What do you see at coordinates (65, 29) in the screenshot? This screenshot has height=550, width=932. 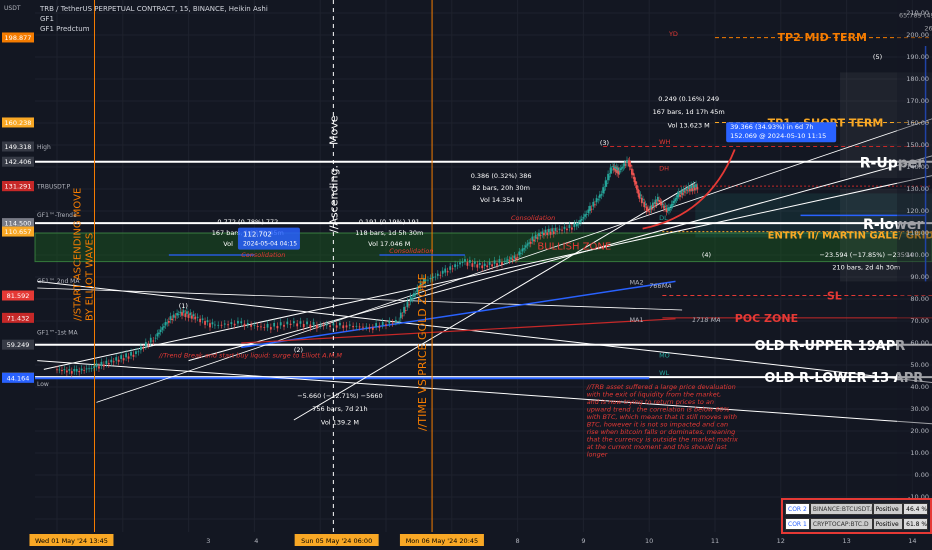 I see `indicator-gf1-predctum: GF1 Predctum` at bounding box center [65, 29].